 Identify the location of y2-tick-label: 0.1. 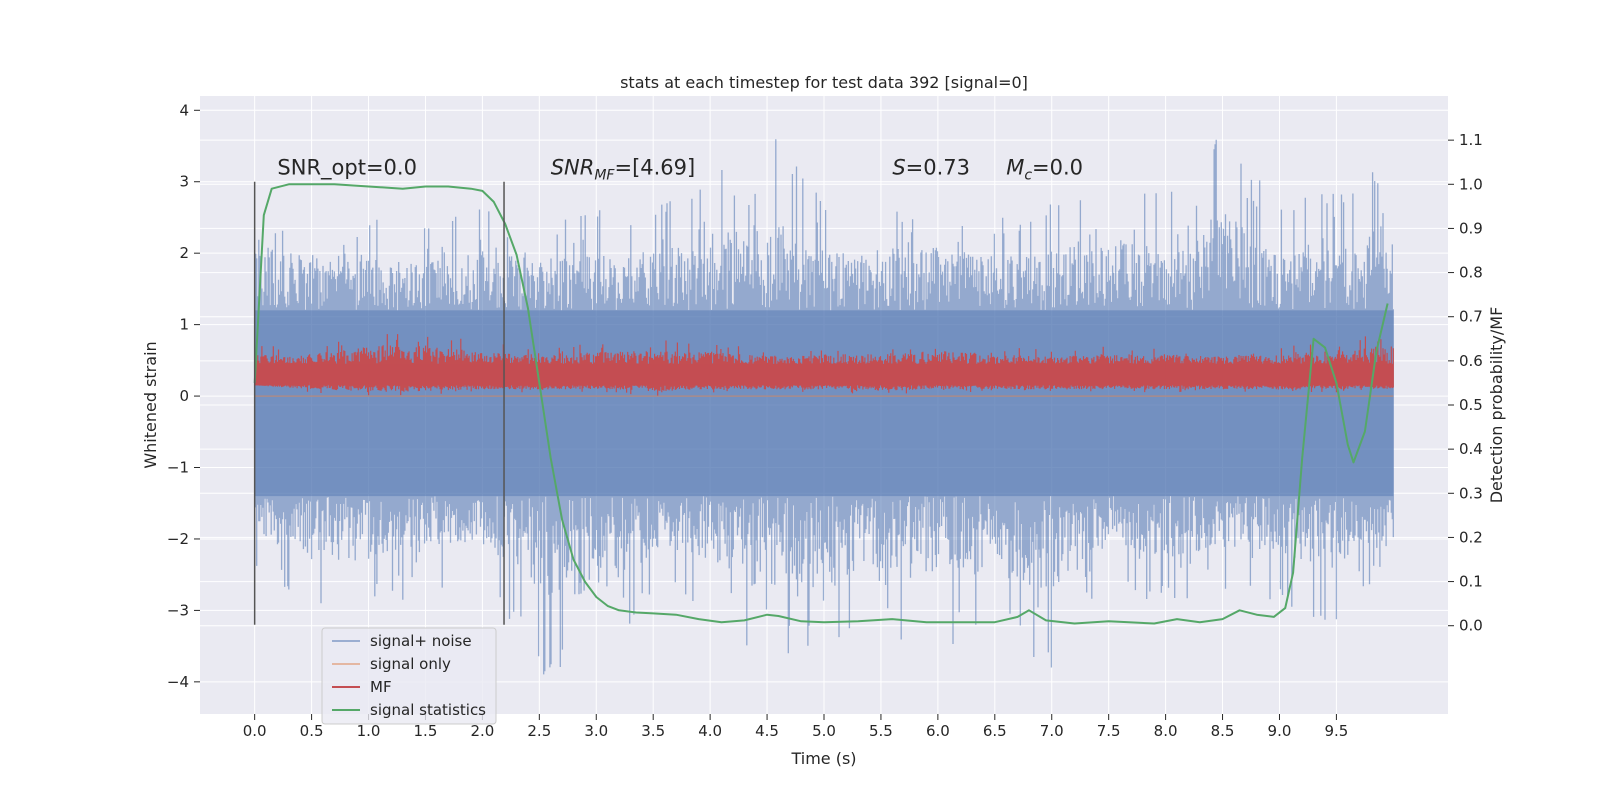
(1471, 582).